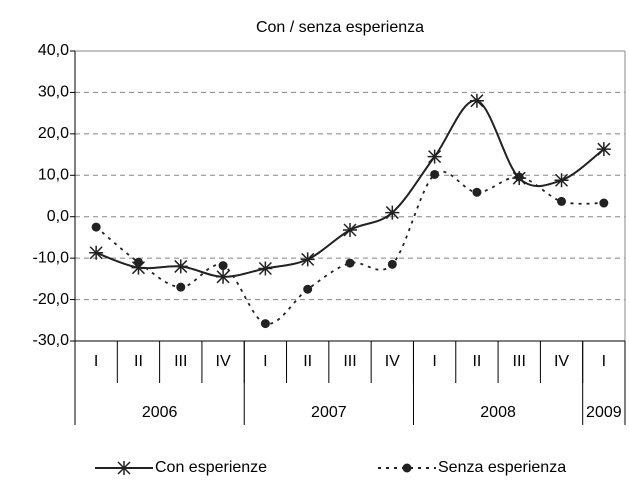 The height and width of the screenshot is (486, 629). I want to click on group-label: 2007, so click(329, 412).